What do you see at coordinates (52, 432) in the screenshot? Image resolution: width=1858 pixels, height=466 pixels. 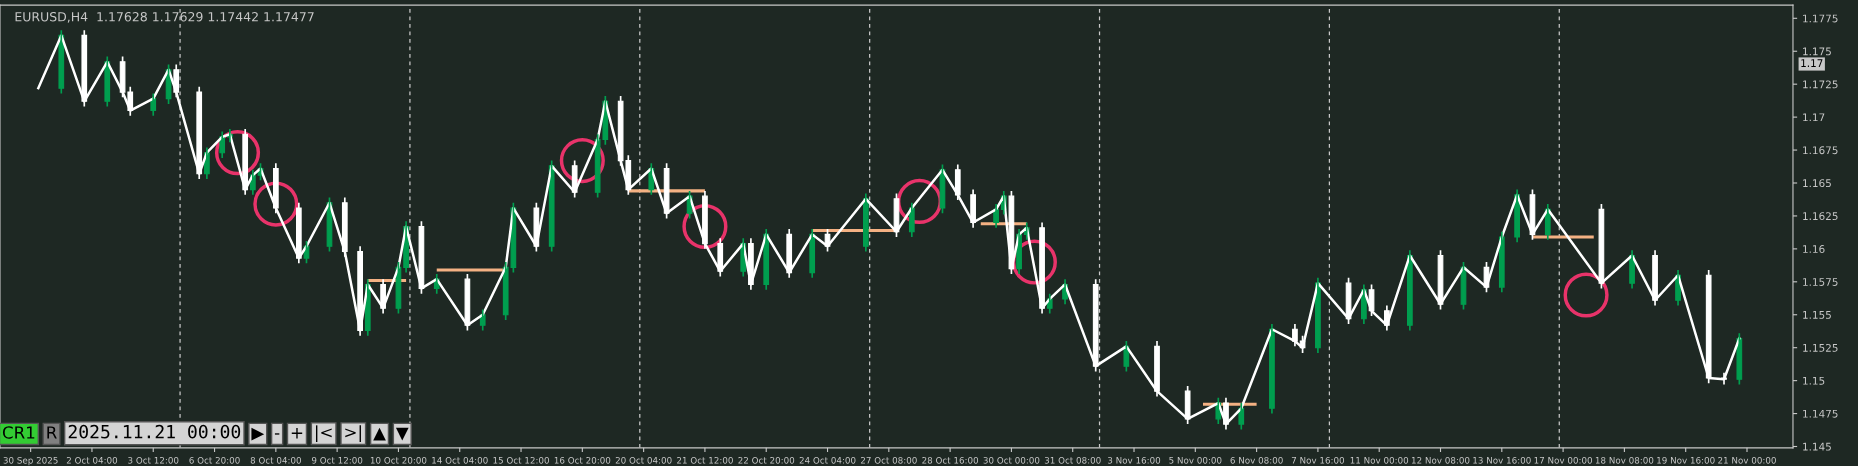 I see `annotation: R` at bounding box center [52, 432].